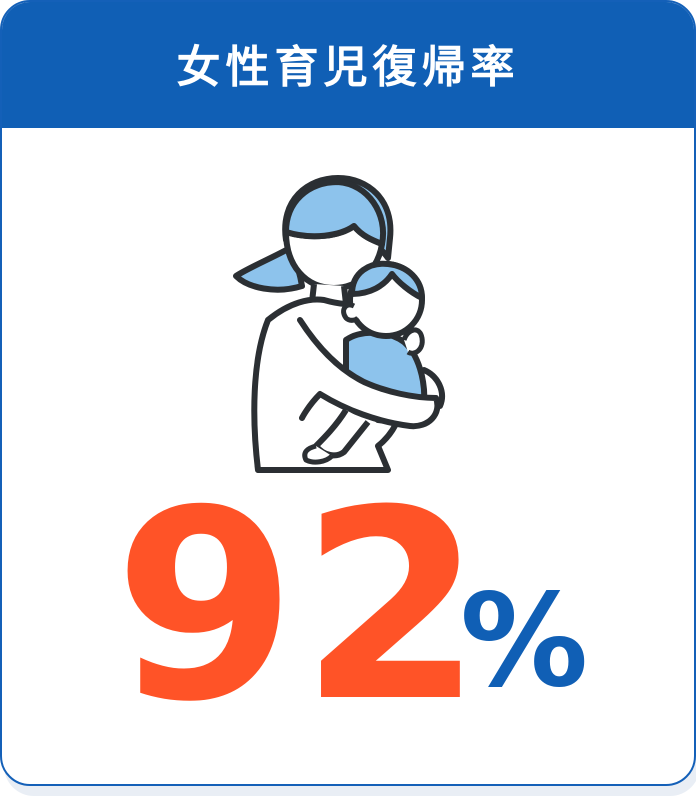 This screenshot has height=802, width=696. I want to click on mother-holding-baby-icon, so click(342, 324).